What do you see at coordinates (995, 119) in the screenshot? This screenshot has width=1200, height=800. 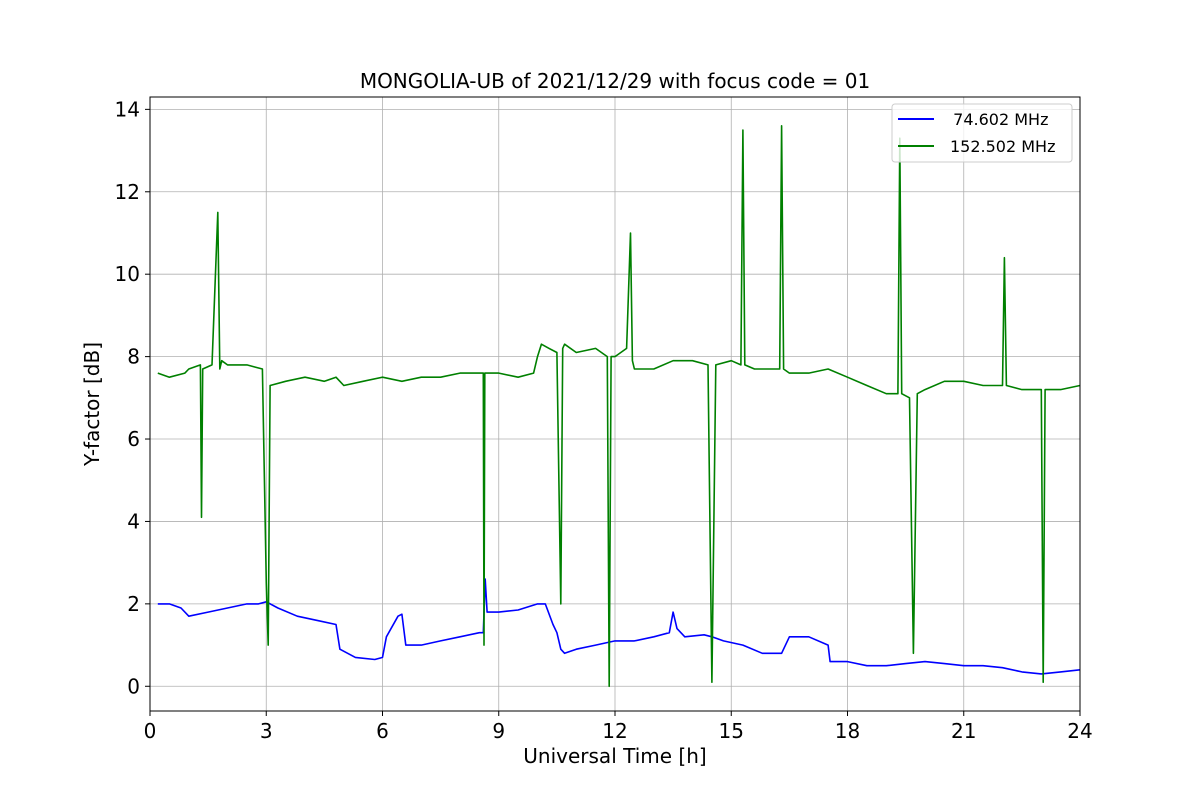 I see `legend-label-74-mhz: 74.602 MHz` at bounding box center [995, 119].